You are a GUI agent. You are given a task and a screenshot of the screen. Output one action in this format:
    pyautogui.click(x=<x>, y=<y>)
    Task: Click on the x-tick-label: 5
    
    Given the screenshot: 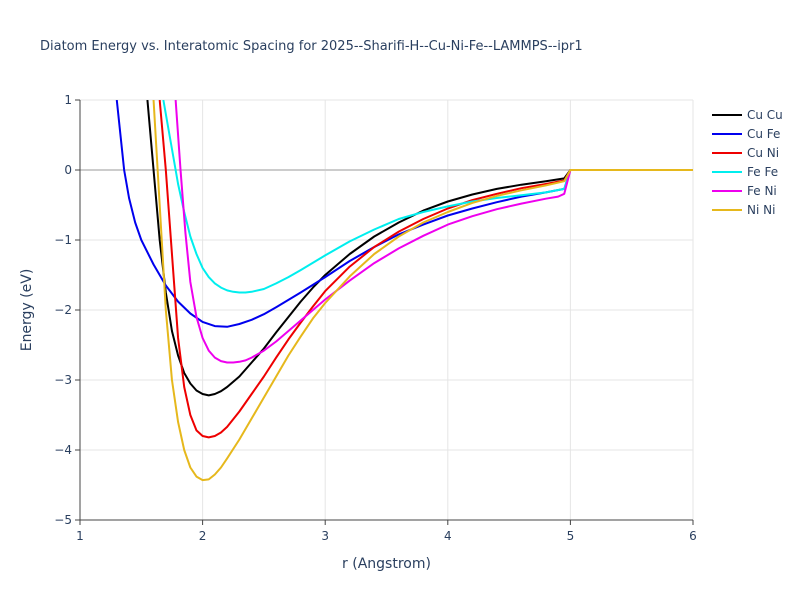 What is the action you would take?
    pyautogui.click(x=571, y=536)
    